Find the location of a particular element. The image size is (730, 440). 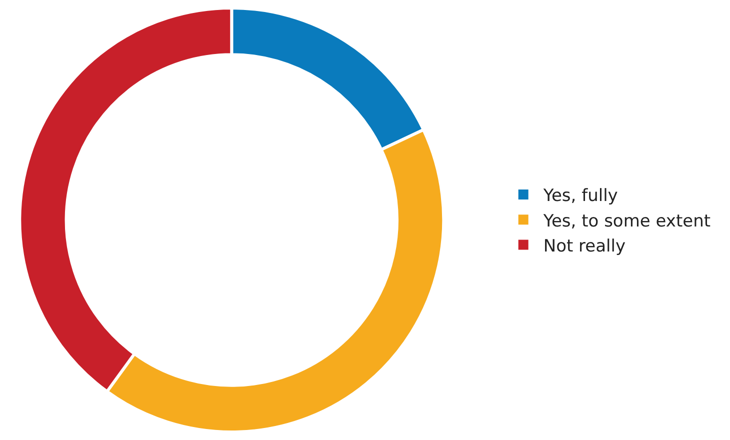

legend-label: Yes, to some extent is located at coordinates (626, 221).